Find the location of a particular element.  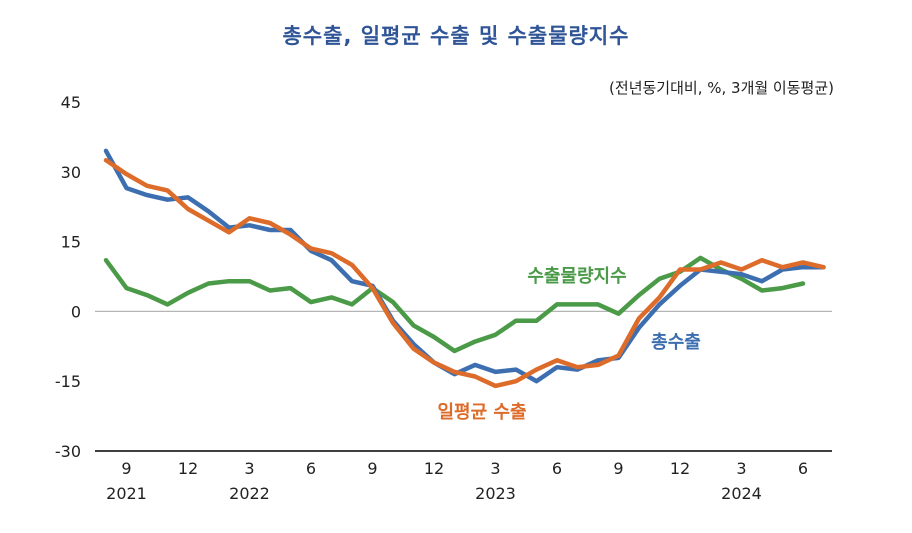

y-tick-label: 0 is located at coordinates (76, 311).